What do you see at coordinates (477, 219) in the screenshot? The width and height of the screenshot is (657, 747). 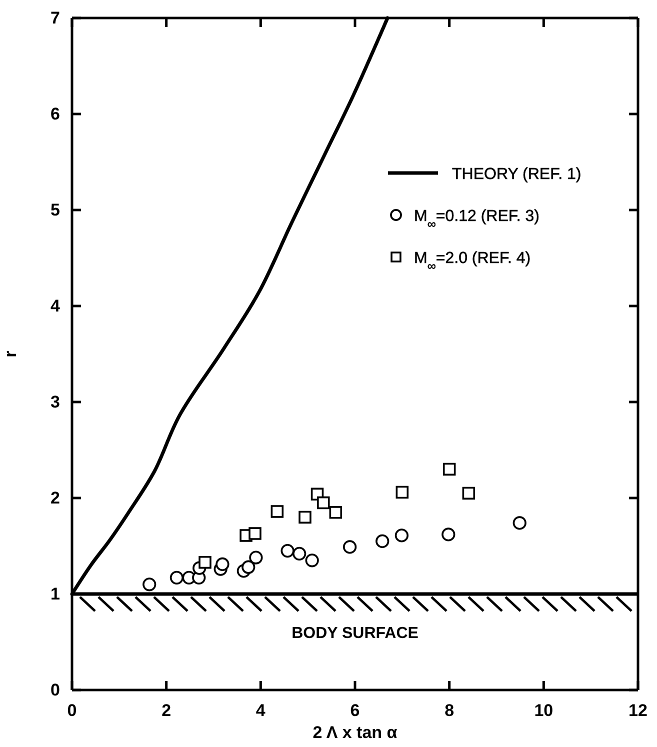 I see `legend-label: M$_{∞}$=0.12 (REF. 3)` at bounding box center [477, 219].